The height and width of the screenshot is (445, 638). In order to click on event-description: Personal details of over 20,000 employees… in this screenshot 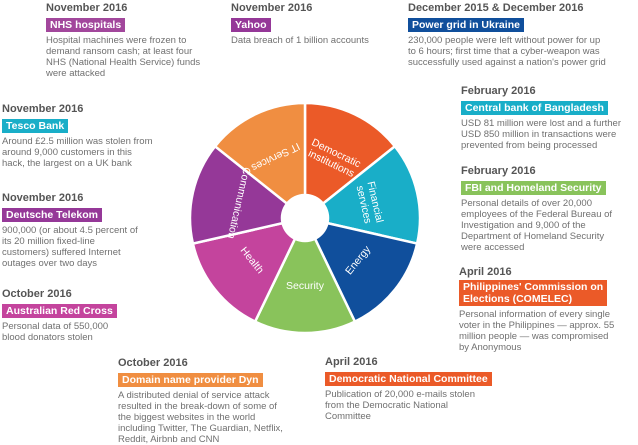, I will do `click(537, 225)`.